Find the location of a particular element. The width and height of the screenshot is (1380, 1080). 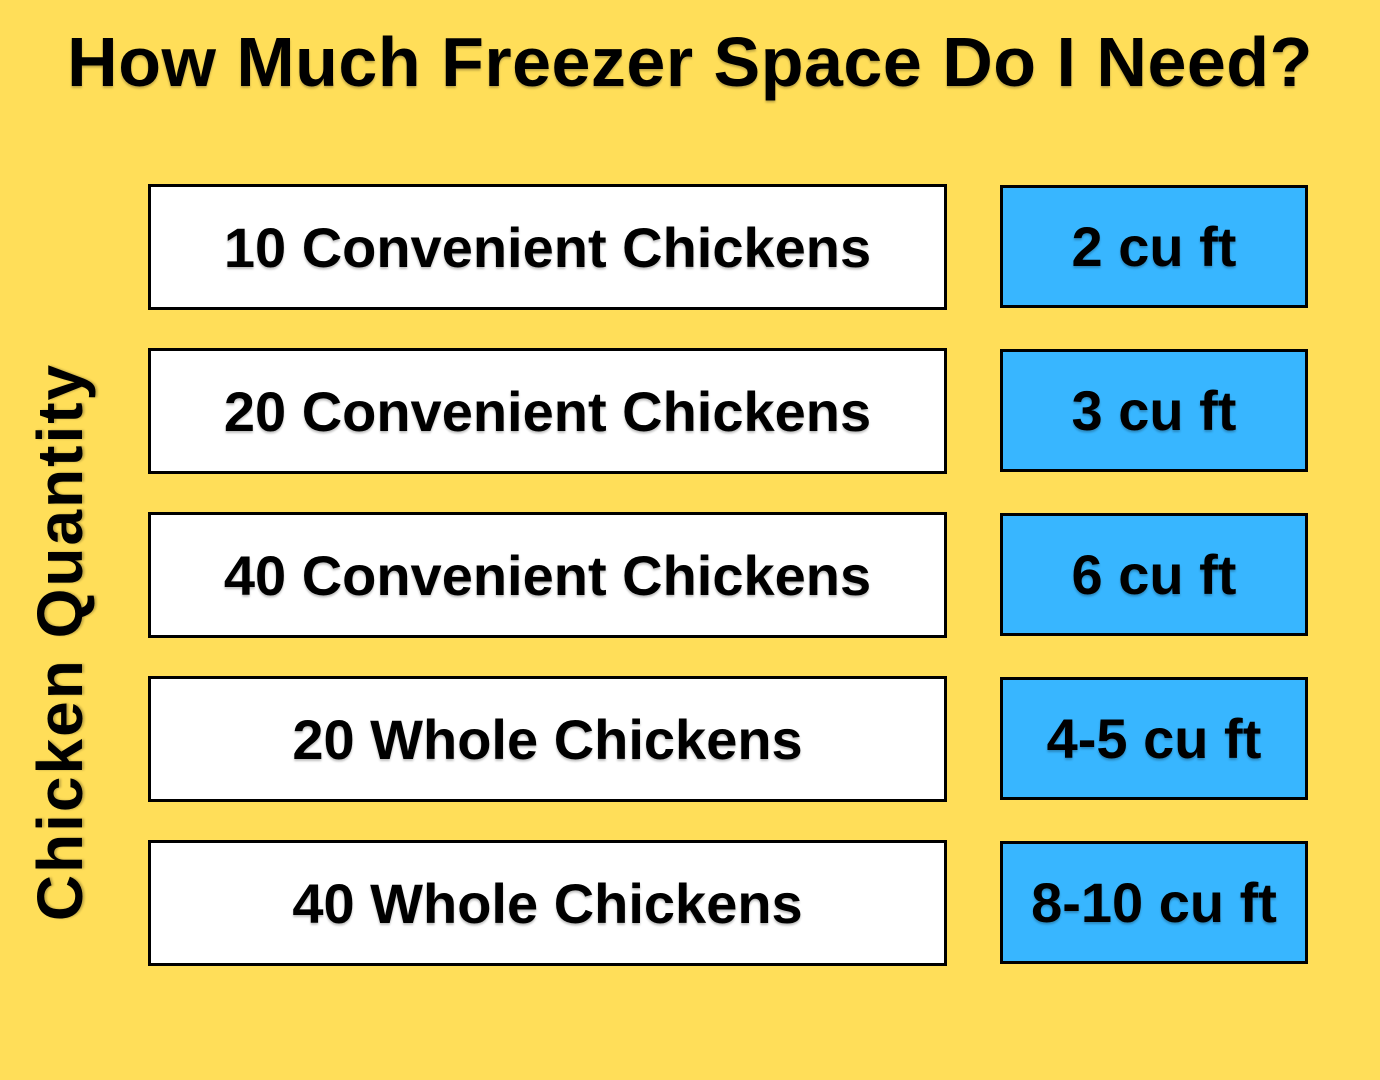

table-row: 40 Whole Chickens 8-10 cu ft is located at coordinates (690, 903).